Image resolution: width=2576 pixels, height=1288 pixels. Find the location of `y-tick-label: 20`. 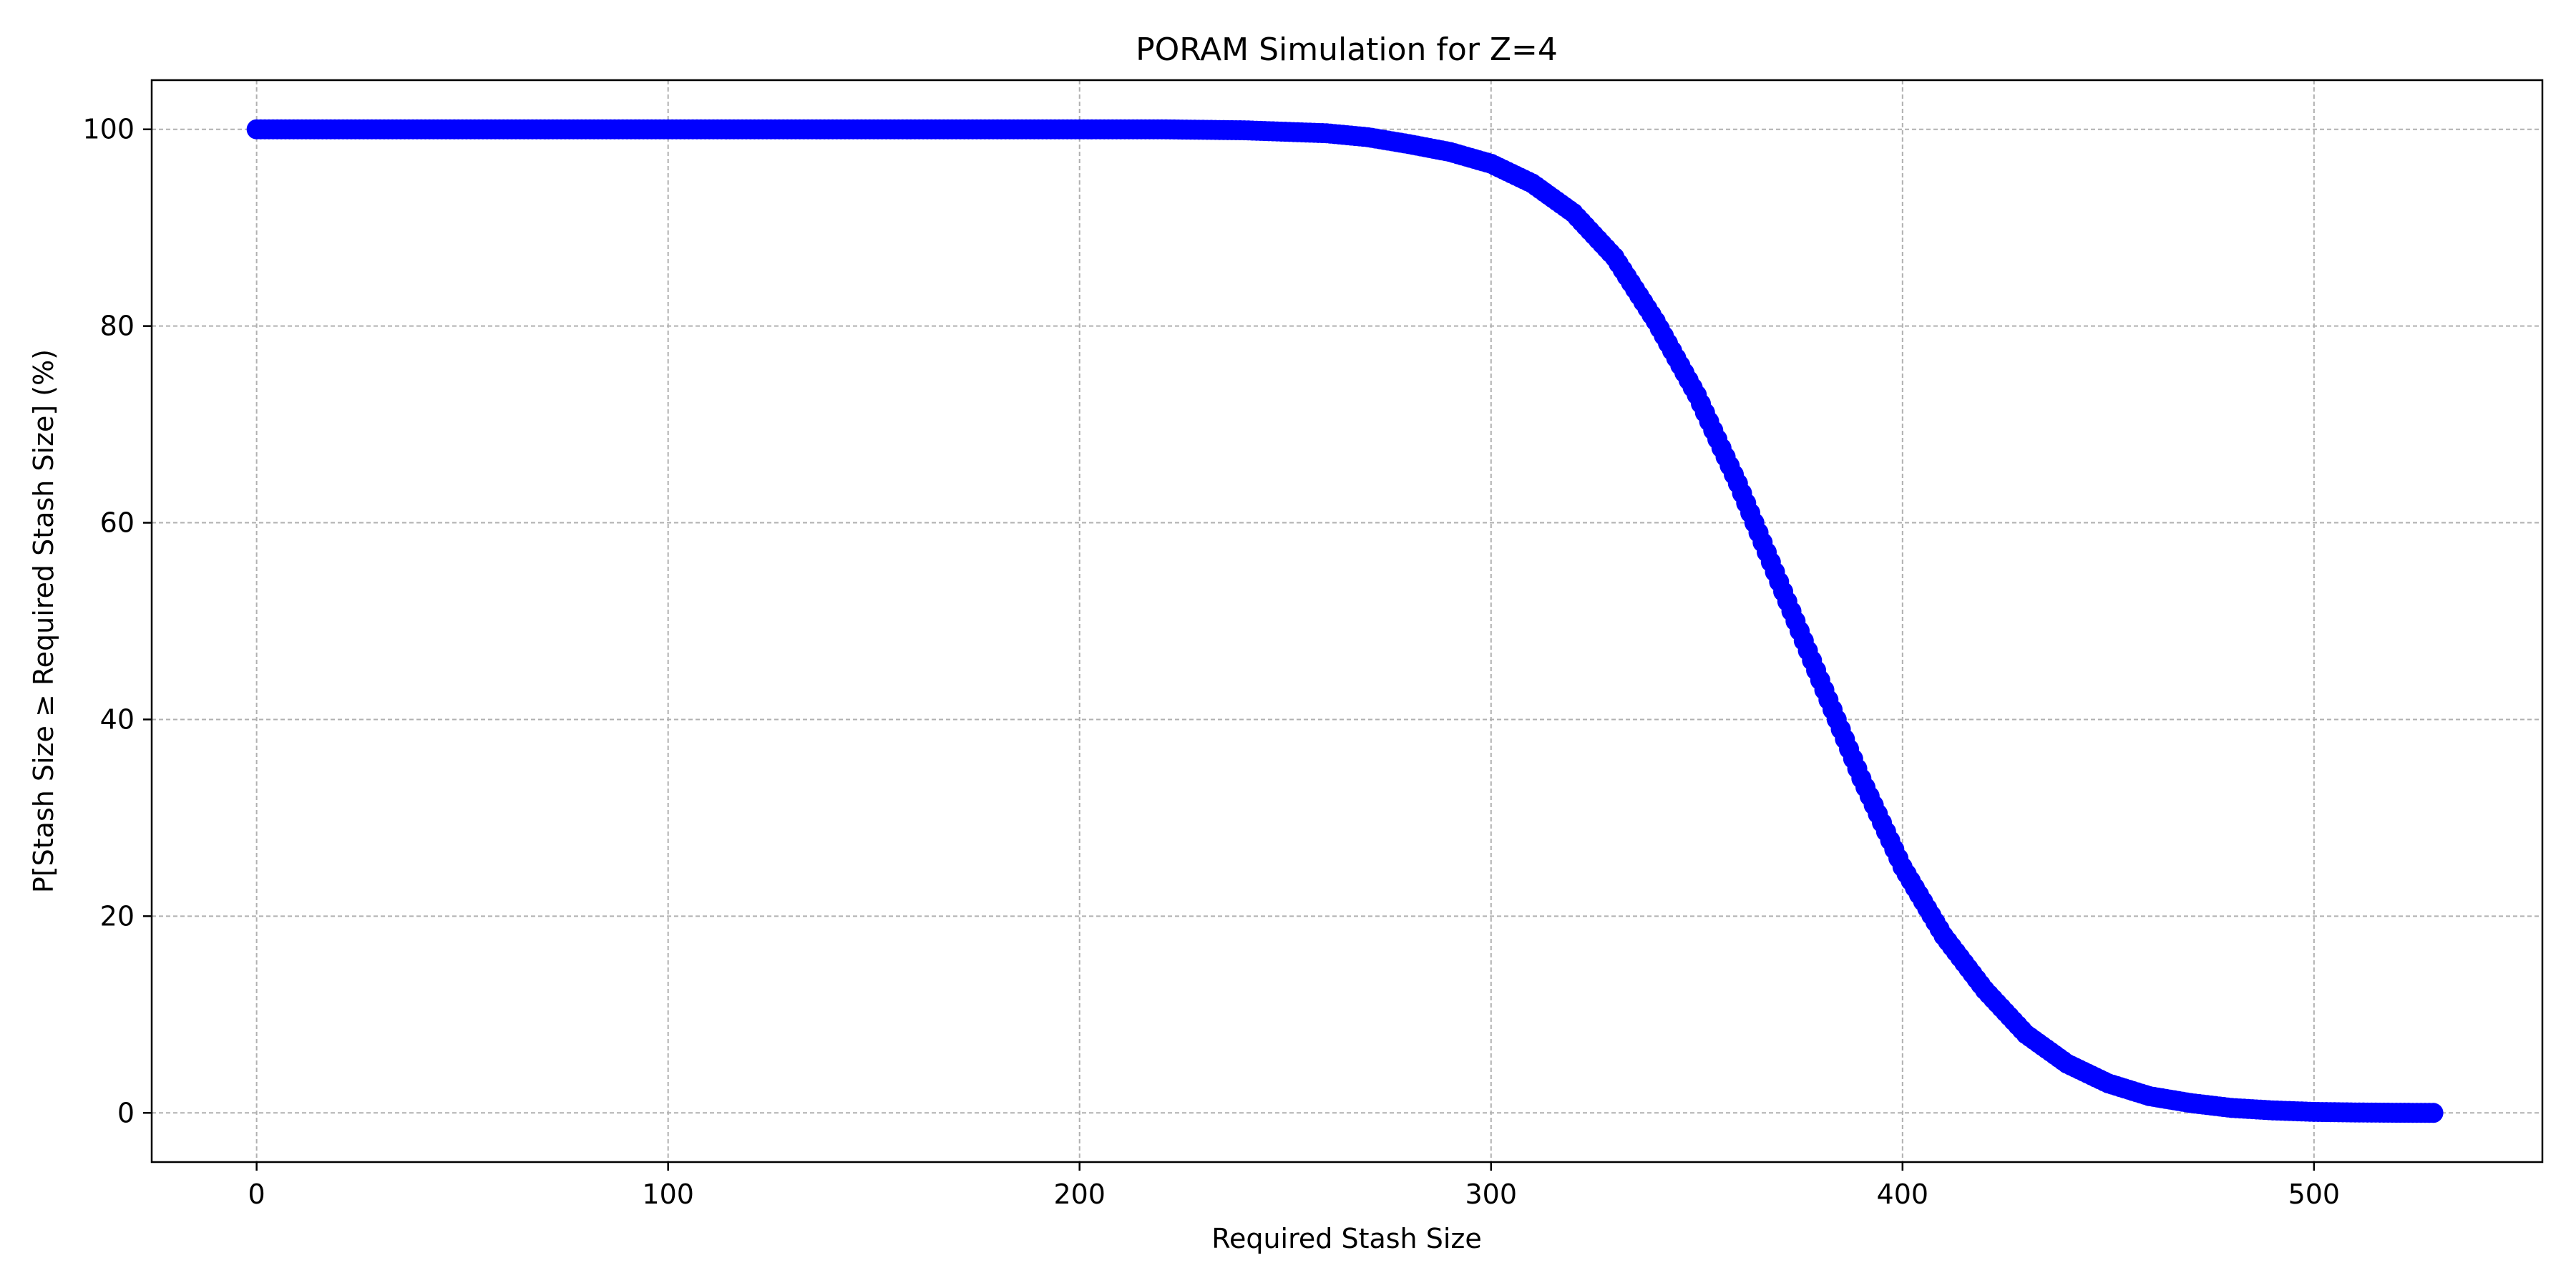

y-tick-label: 20 is located at coordinates (117, 916).